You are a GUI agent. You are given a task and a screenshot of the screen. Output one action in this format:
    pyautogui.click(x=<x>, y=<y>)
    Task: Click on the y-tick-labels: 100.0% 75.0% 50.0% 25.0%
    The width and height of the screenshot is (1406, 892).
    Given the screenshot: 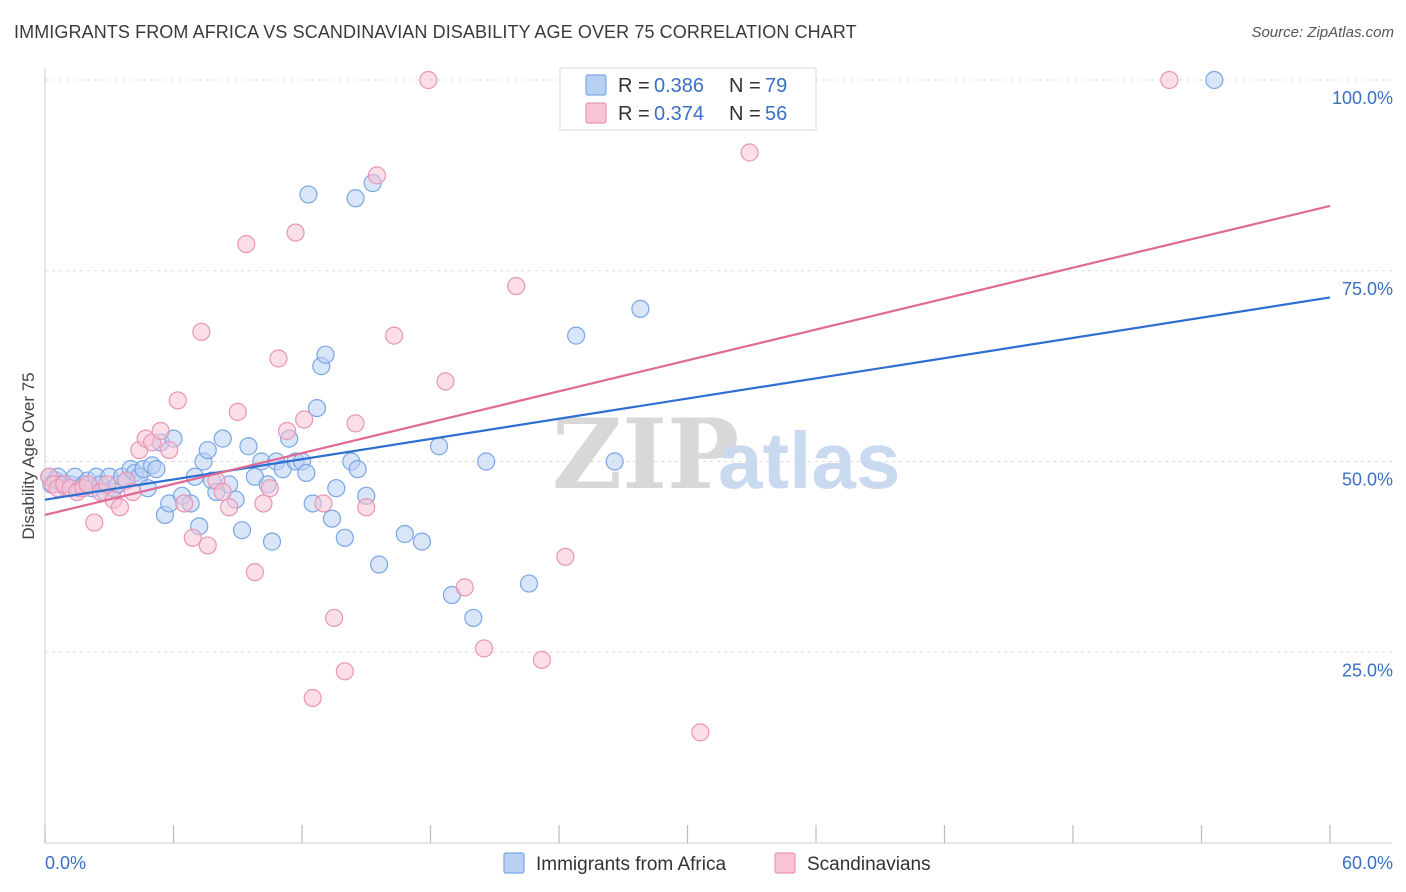 What is the action you would take?
    pyautogui.click(x=1362, y=384)
    